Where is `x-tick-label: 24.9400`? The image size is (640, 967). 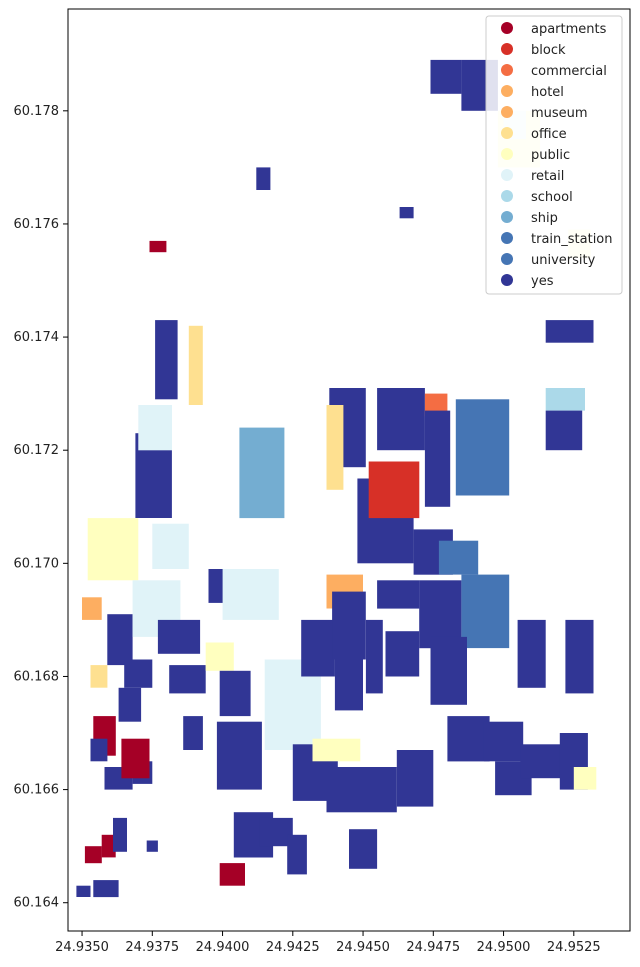
x-tick-label: 24.9400 is located at coordinates (223, 947).